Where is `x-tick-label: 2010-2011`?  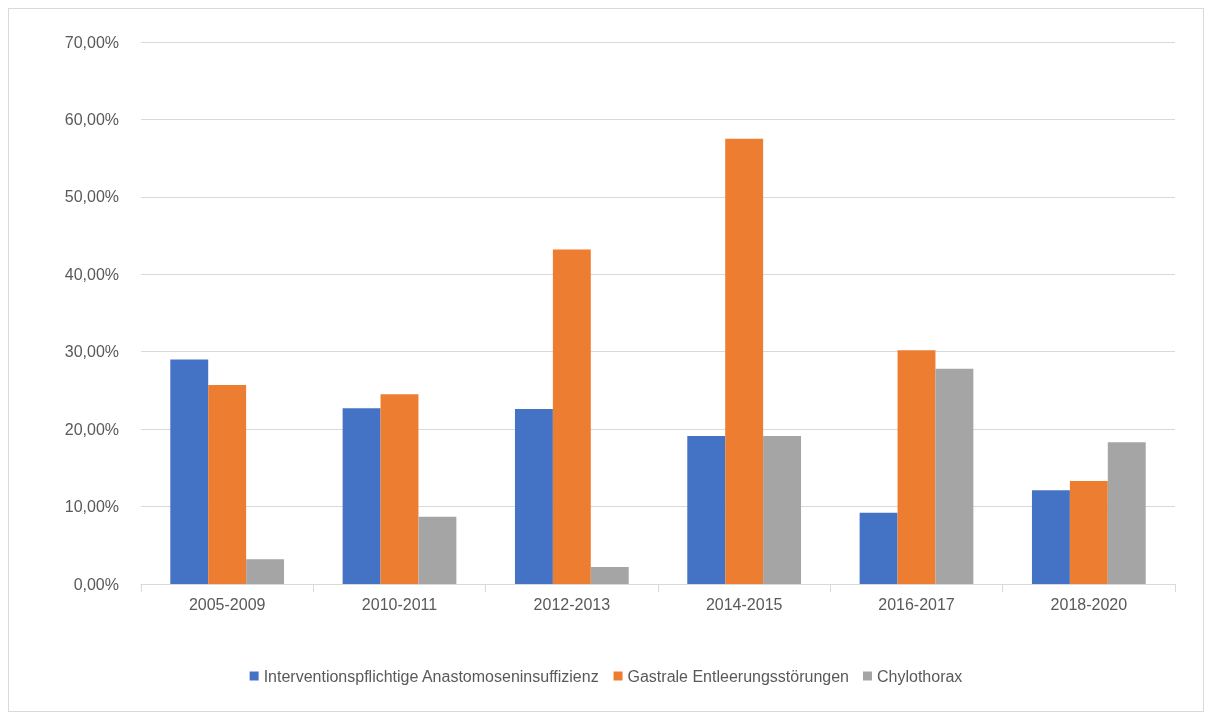
x-tick-label: 2010-2011 is located at coordinates (399, 604).